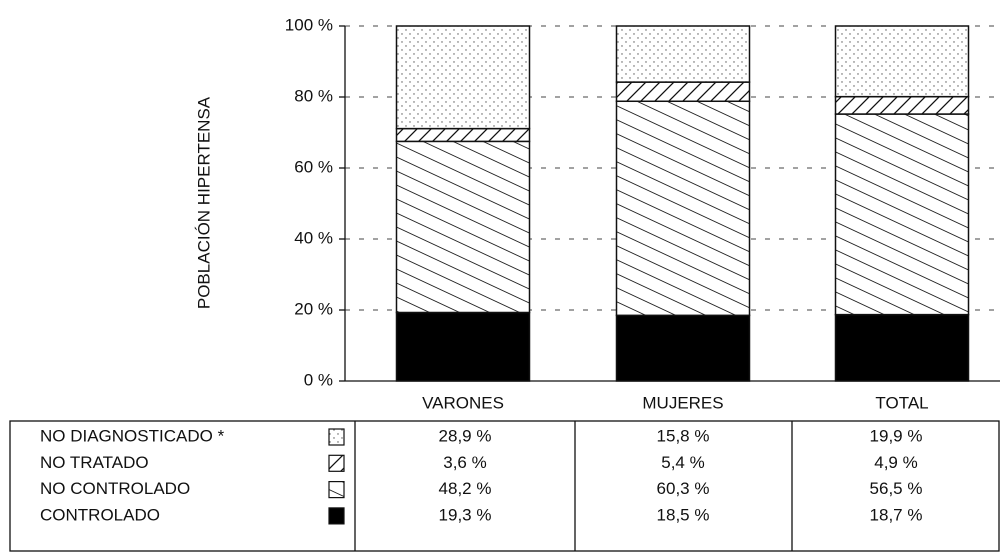  I want to click on legend-label: NO DIAGNOSTICADO *, so click(132, 435).